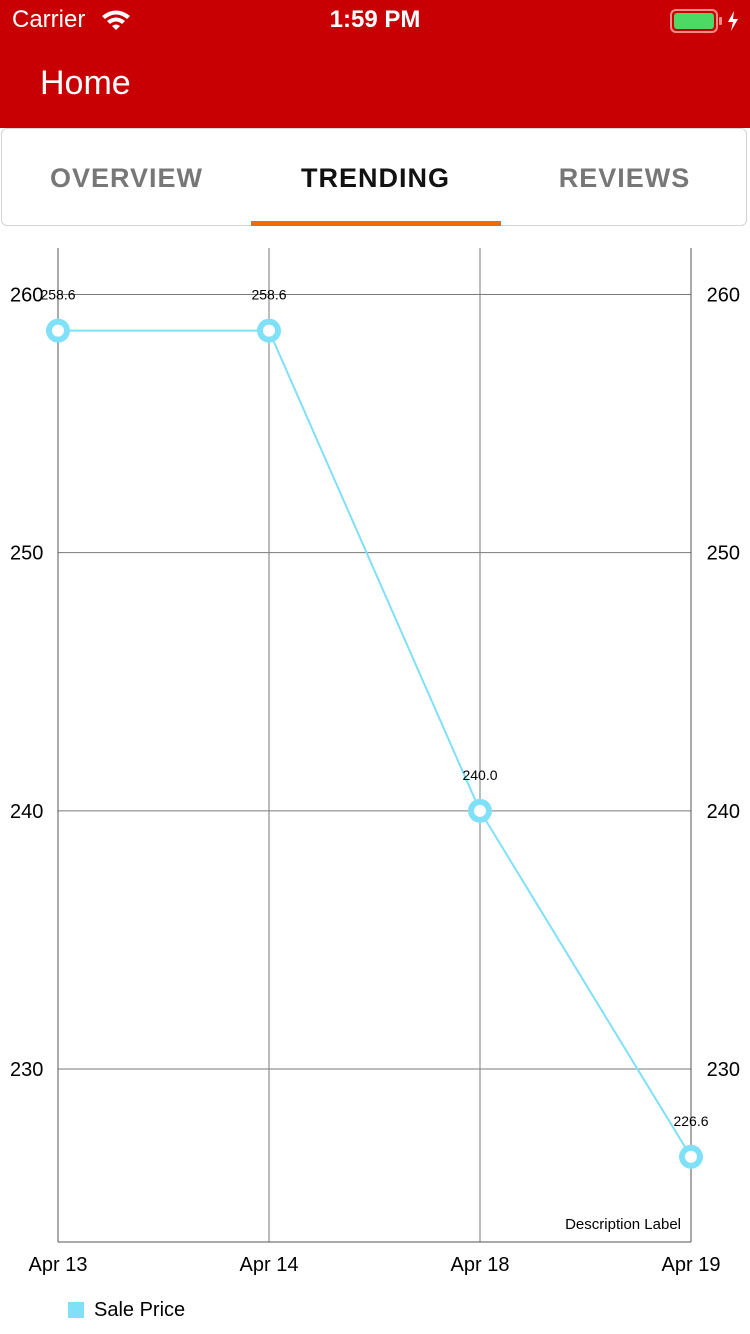 This screenshot has width=750, height=1334. Describe the element at coordinates (723, 295) in the screenshot. I see `y-tick-label-right: 260` at that location.